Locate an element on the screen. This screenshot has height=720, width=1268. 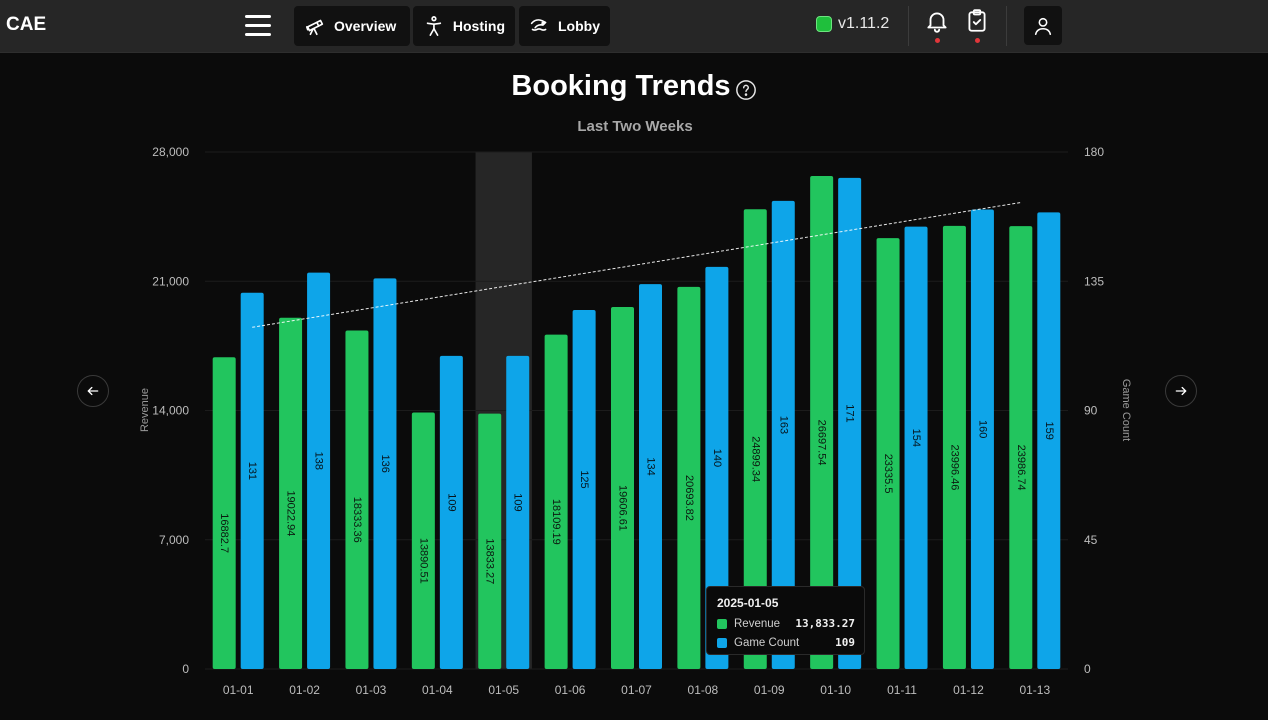
chart-title: Booking Trends is located at coordinates (634, 89).